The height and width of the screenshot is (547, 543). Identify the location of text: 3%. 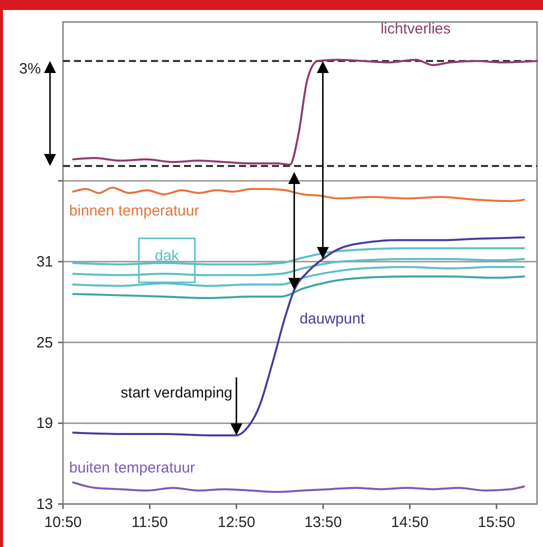
(30, 69).